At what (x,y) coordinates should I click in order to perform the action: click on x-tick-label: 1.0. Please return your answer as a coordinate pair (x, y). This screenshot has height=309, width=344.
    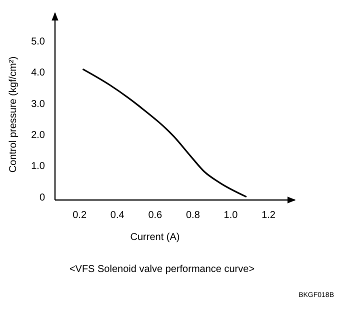
    Looking at the image, I should click on (231, 215).